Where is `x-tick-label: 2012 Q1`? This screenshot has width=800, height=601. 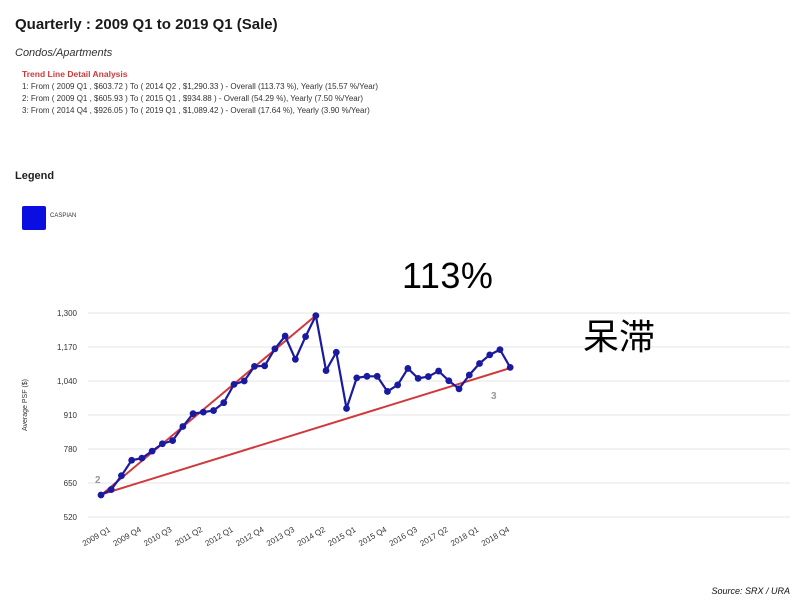
x-tick-label: 2012 Q1 is located at coordinates (220, 536).